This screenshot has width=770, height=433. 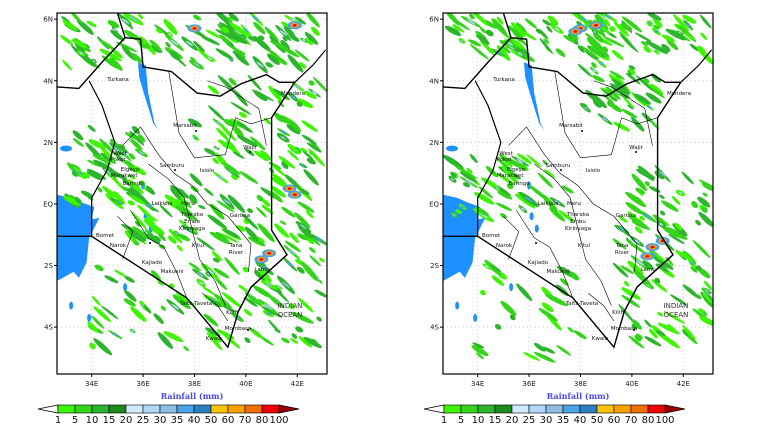 I want to click on lon-tick-label: 38E, so click(x=580, y=384).